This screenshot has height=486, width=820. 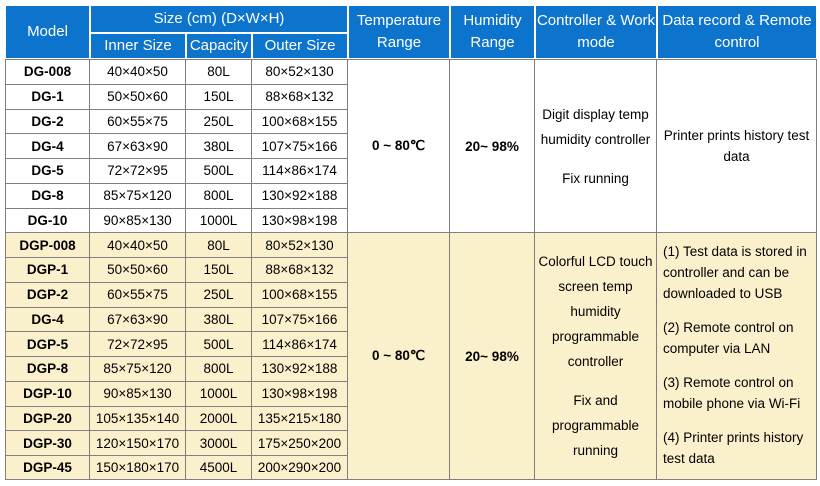 I want to click on inner-size-cell: 105×135×140, so click(x=138, y=418).